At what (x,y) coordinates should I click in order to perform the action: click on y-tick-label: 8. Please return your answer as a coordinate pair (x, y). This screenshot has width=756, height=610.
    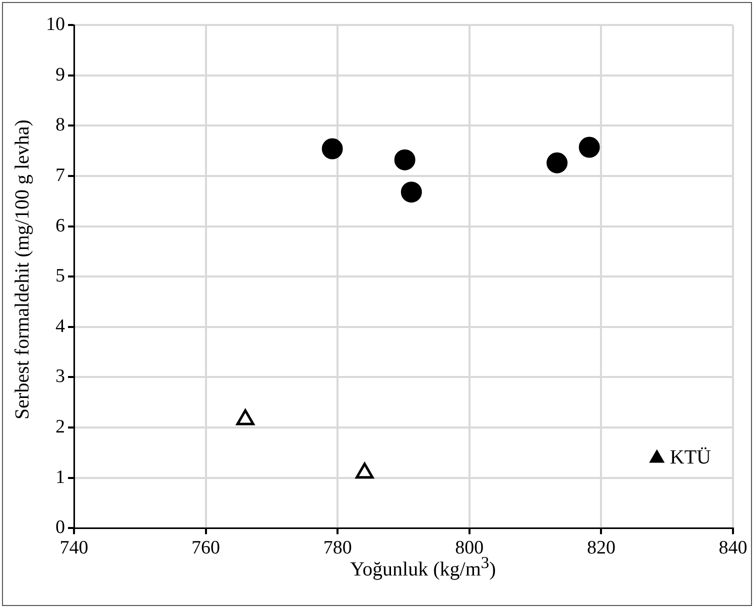
    Looking at the image, I should click on (60, 125).